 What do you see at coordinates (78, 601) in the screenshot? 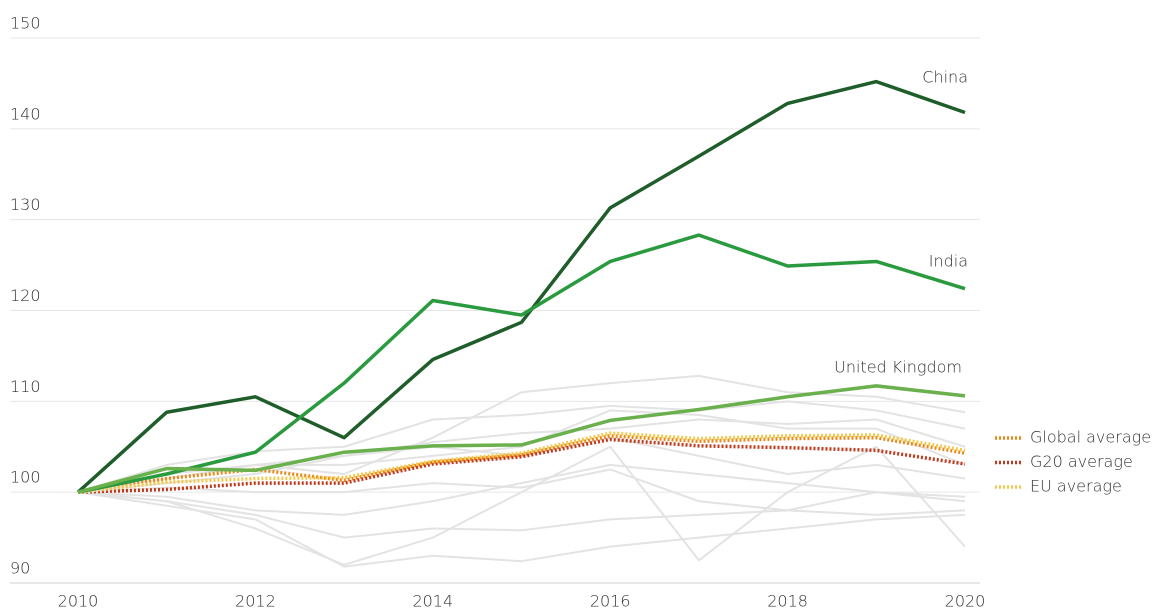
I see `x-tick-label: 2010` at bounding box center [78, 601].